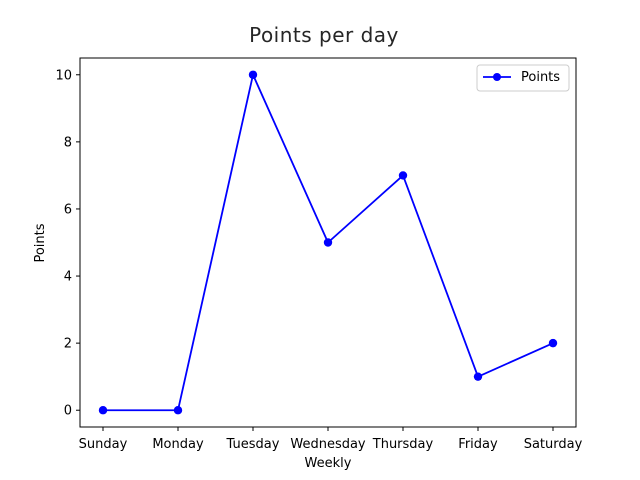 The height and width of the screenshot is (480, 640). I want to click on y-tick-label: 6, so click(68, 209).